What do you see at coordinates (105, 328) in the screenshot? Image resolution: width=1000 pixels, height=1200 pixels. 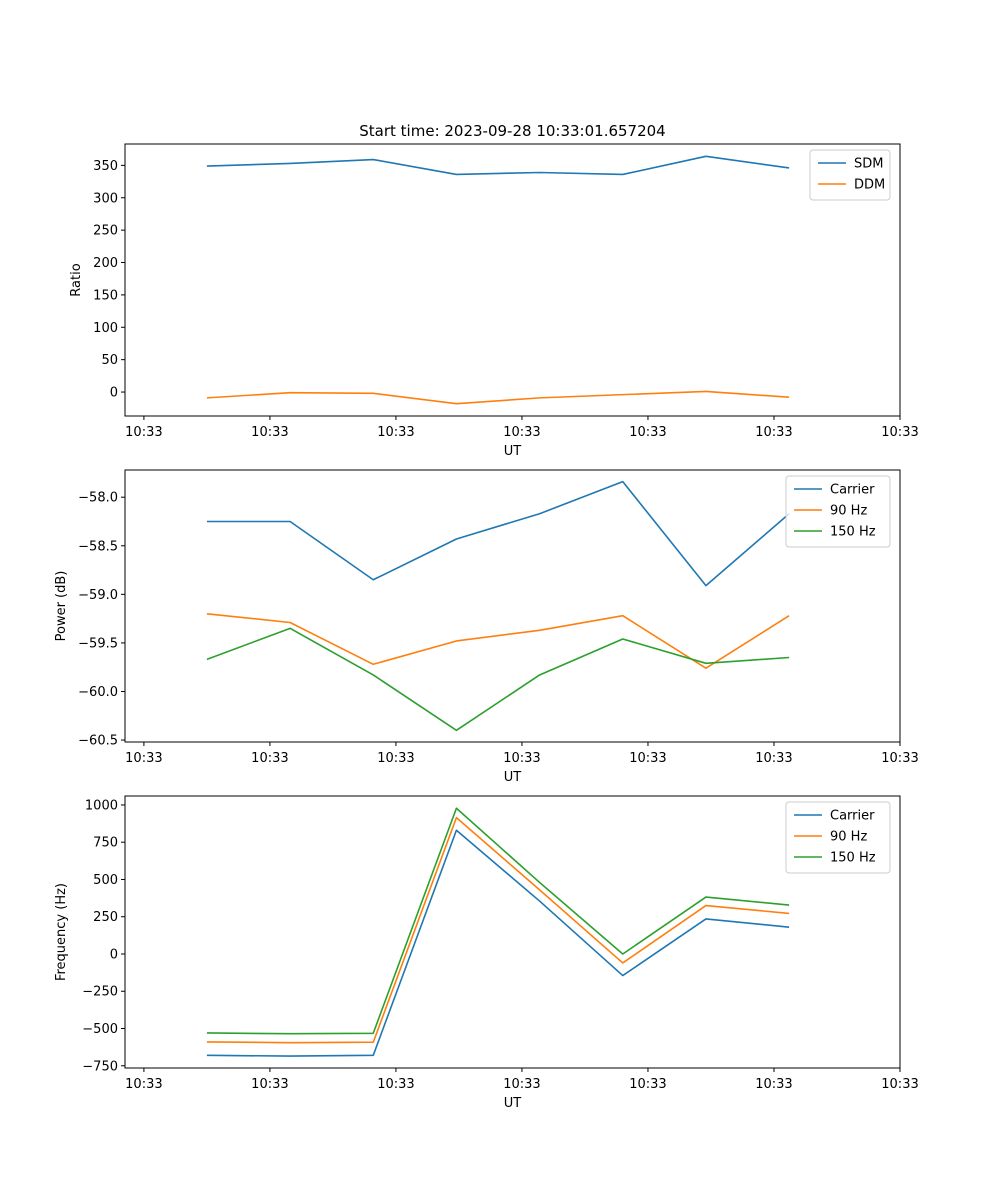 I see `undefined-y-tick-label: 100` at bounding box center [105, 328].